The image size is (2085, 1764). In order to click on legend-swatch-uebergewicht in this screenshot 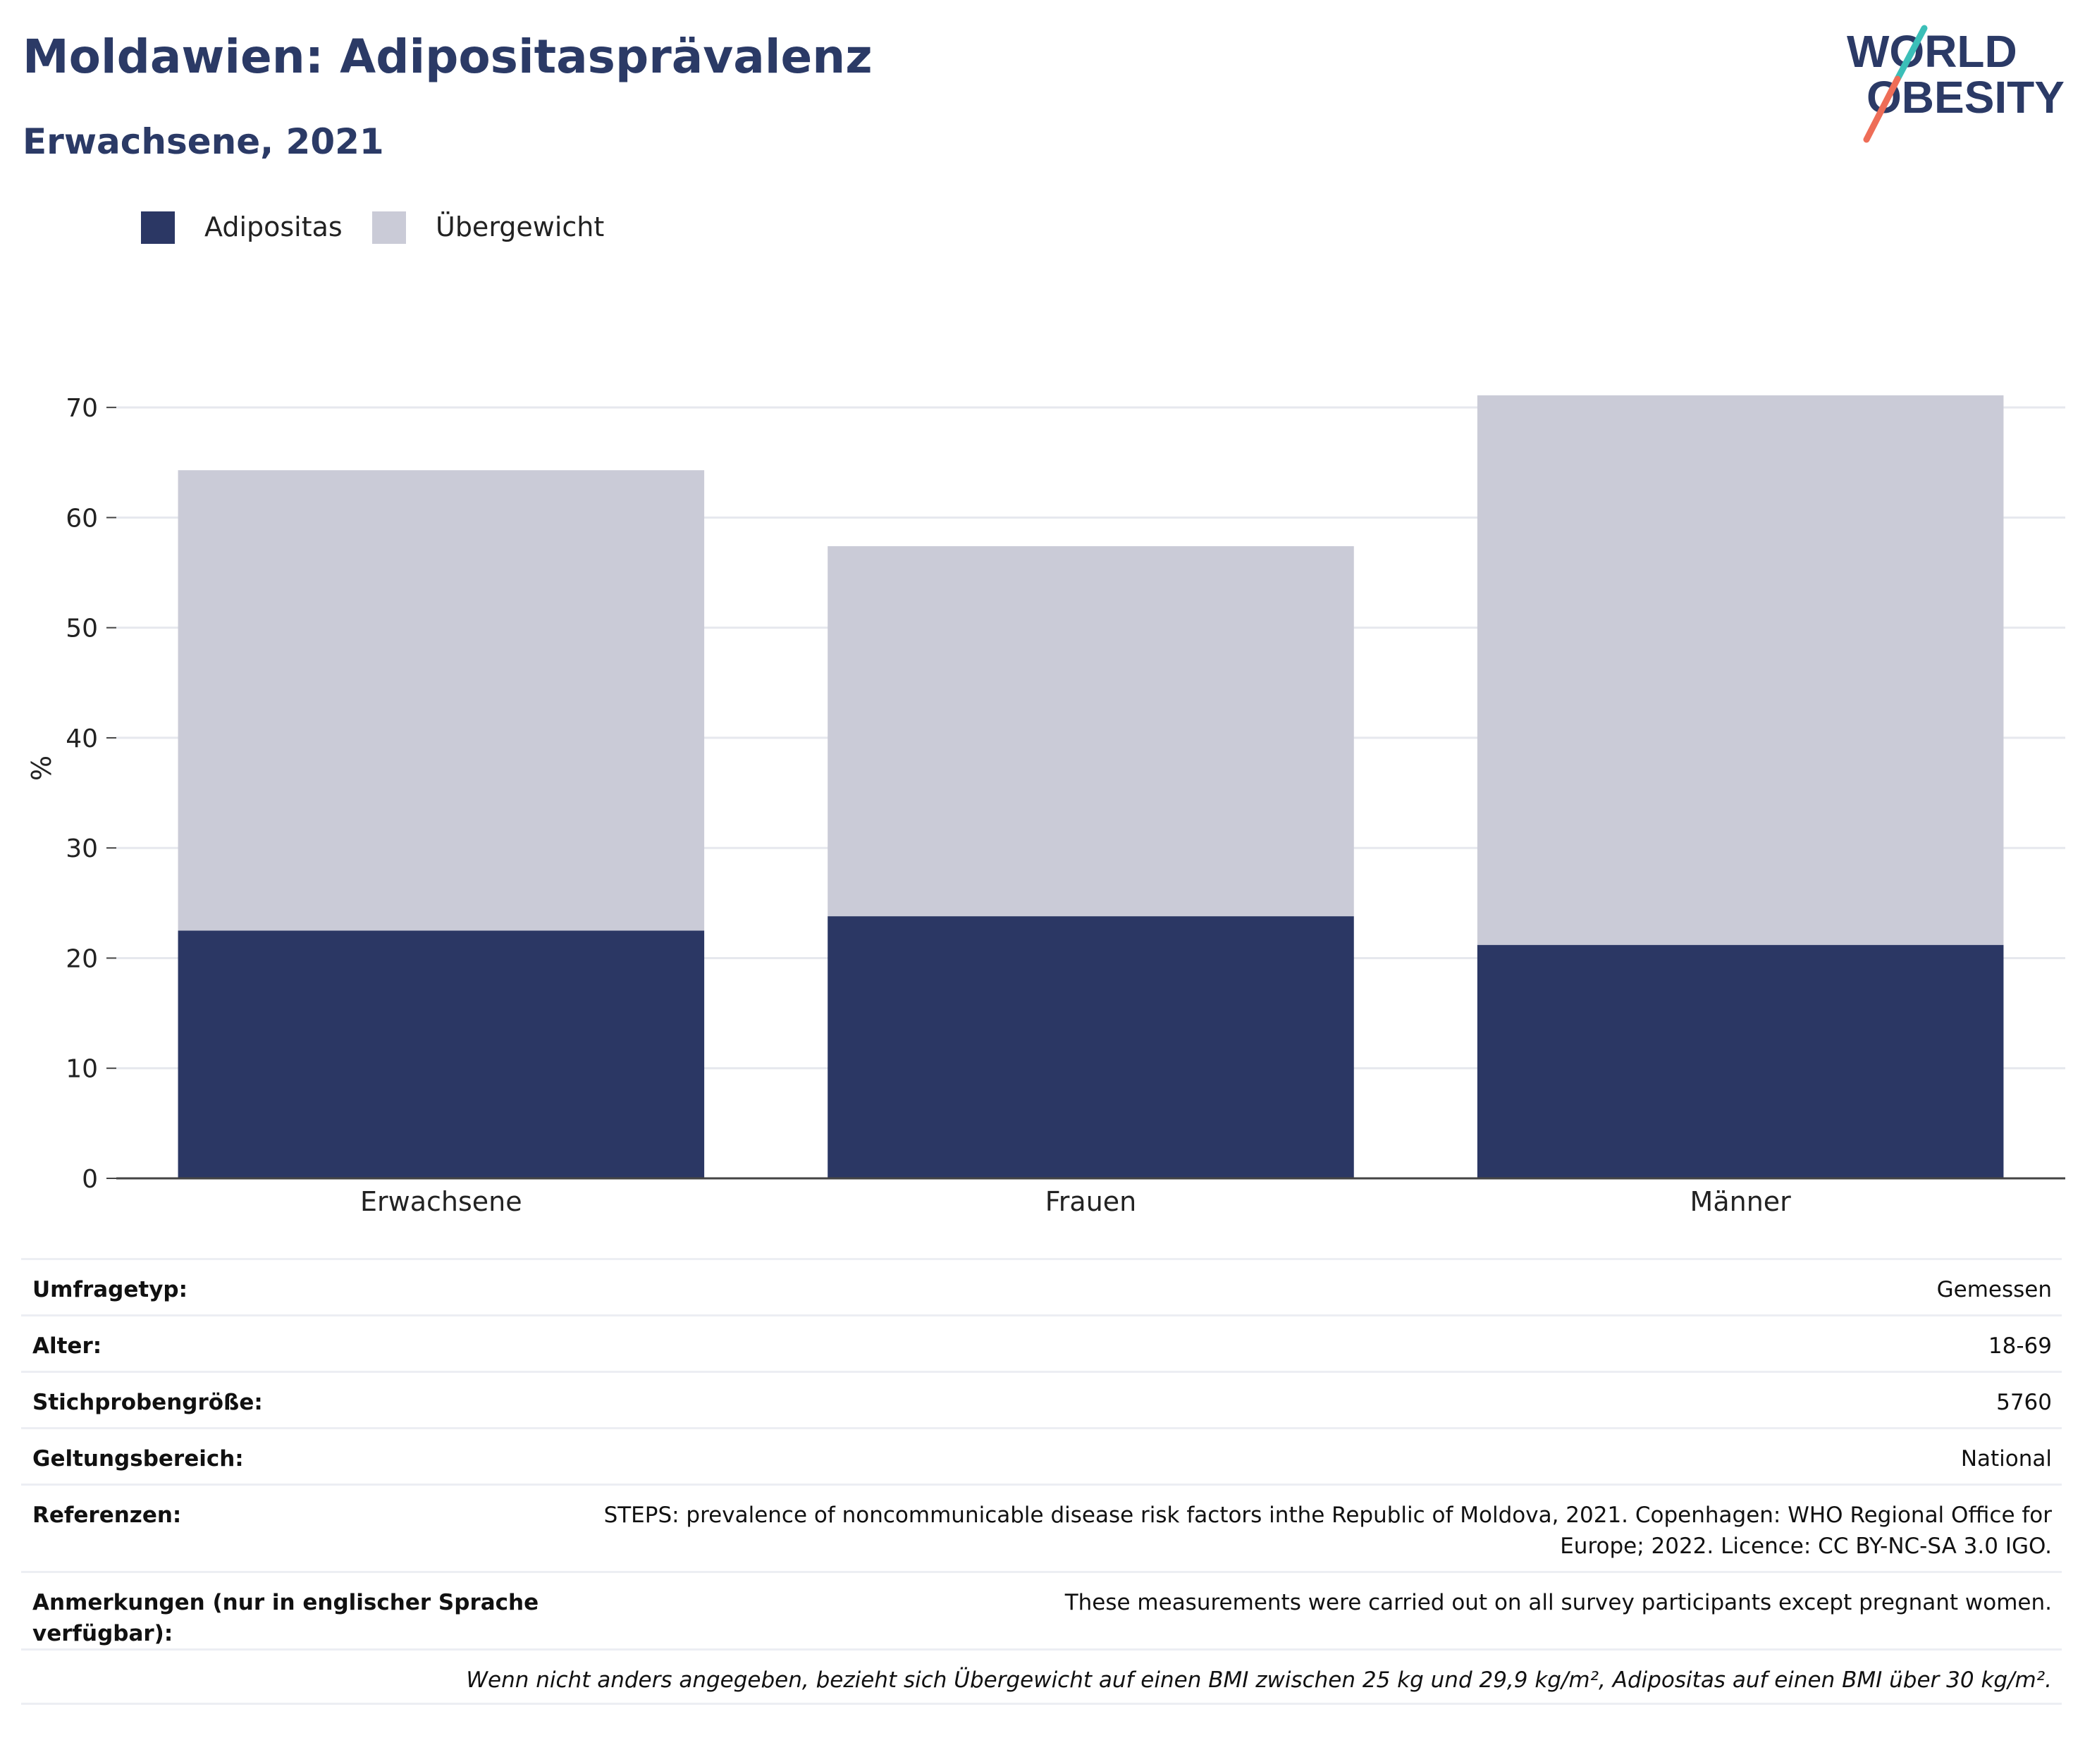, I will do `click(389, 227)`.